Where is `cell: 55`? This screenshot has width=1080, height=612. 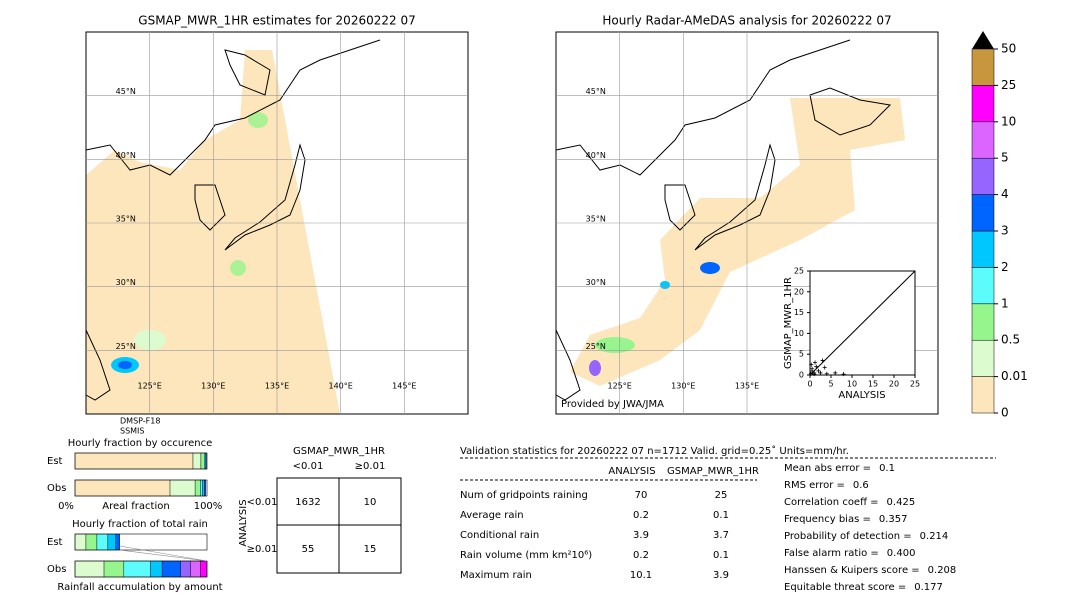
cell: 55 is located at coordinates (308, 549).